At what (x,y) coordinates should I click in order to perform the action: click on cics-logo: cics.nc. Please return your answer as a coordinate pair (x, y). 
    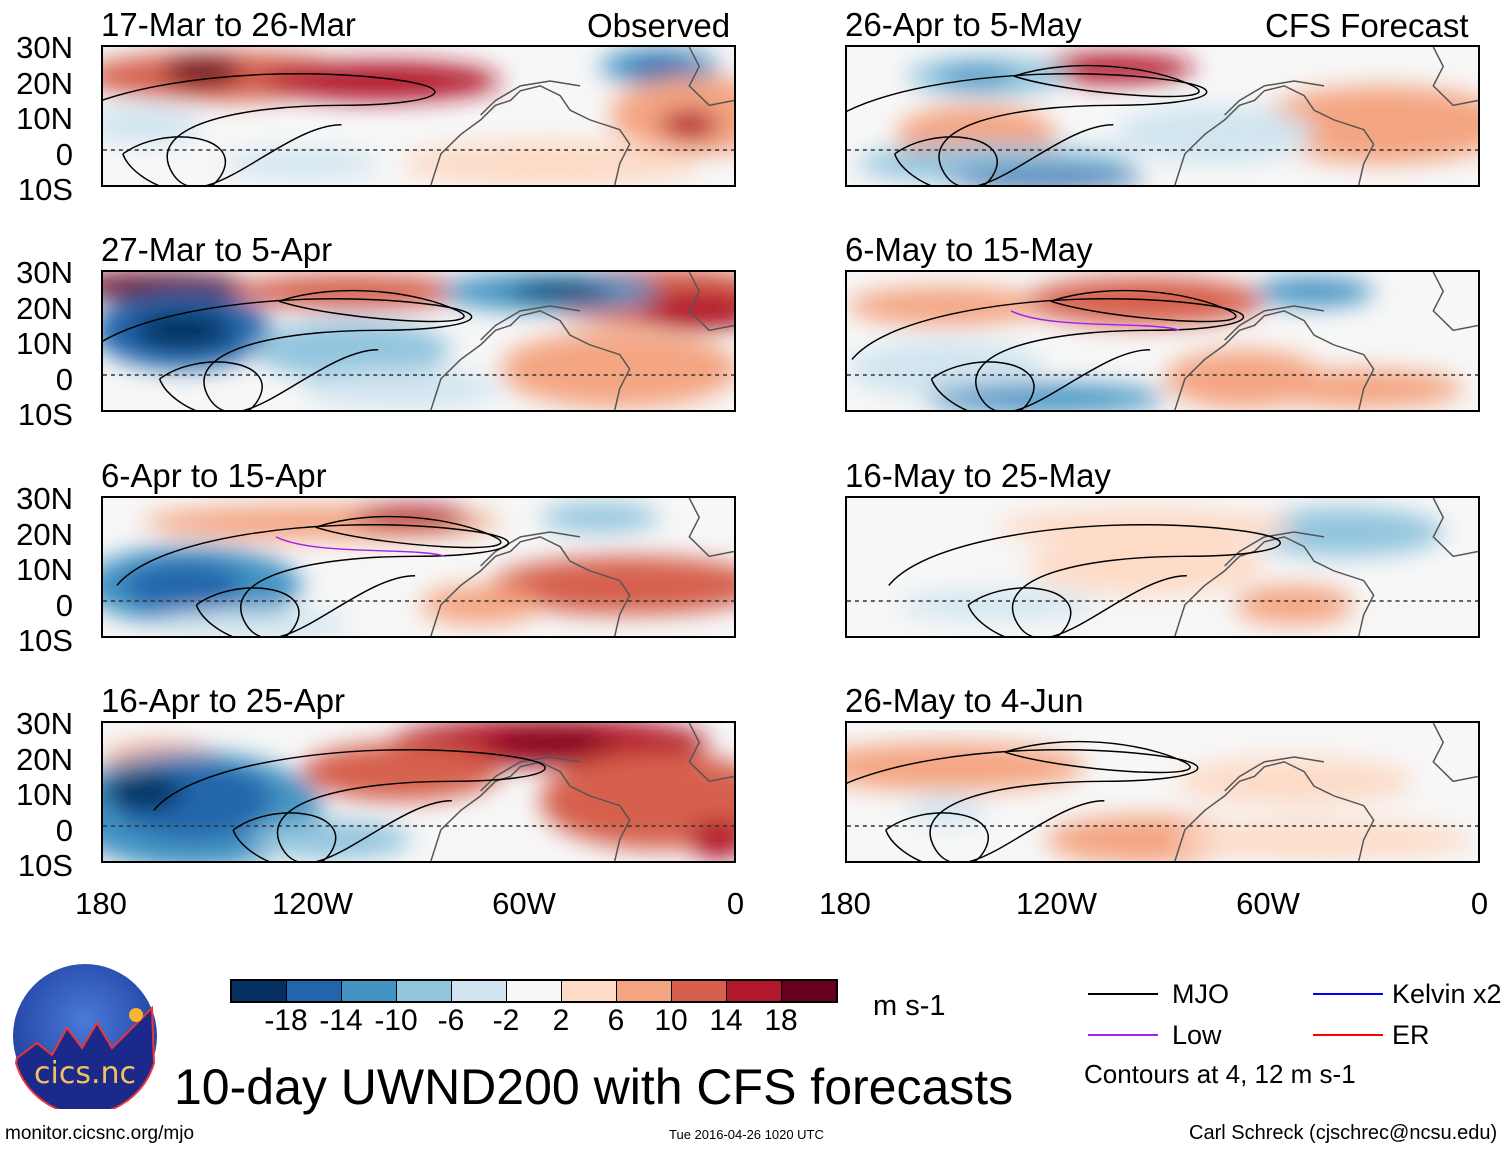
    Looking at the image, I should click on (85, 1039).